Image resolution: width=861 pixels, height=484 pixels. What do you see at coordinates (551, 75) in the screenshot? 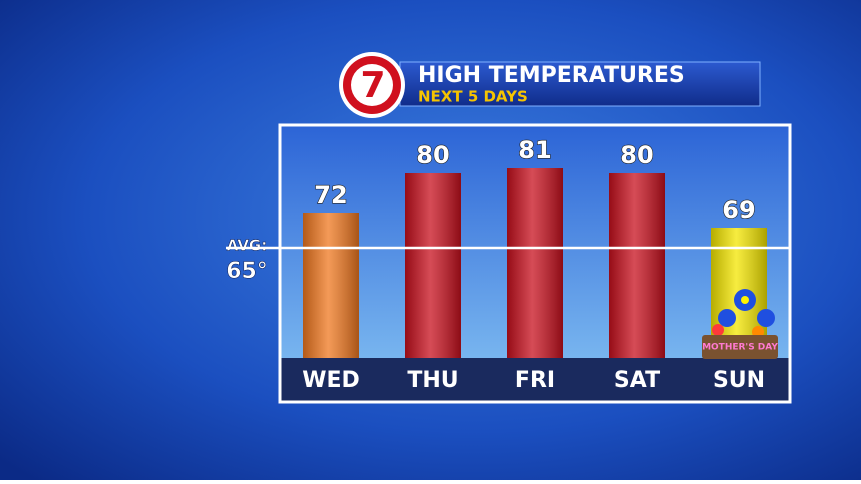
I see `chart-title: HIGH TEMPERATURES` at bounding box center [551, 75].